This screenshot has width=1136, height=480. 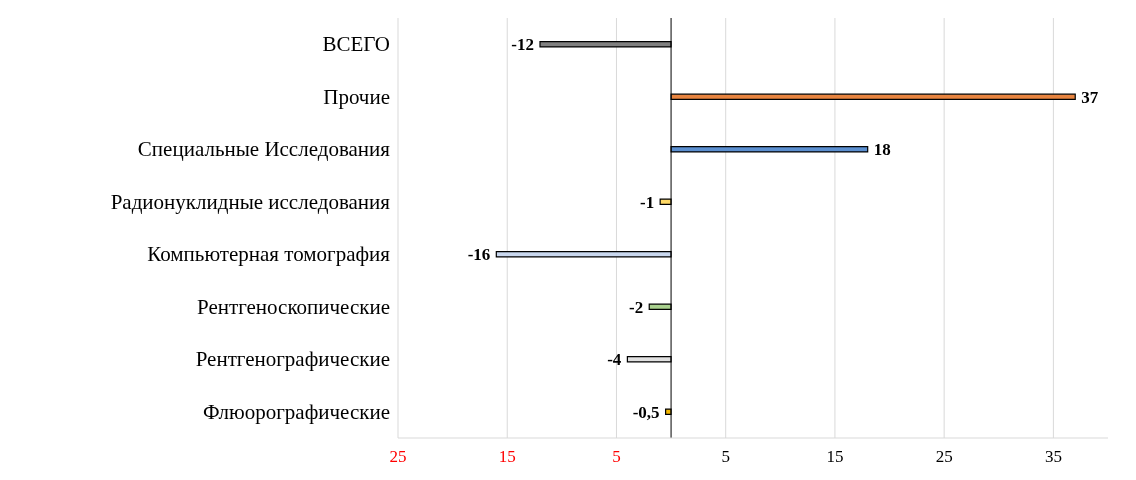 What do you see at coordinates (293, 306) in the screenshot?
I see `y-tick-label: Рентгеноскопические` at bounding box center [293, 306].